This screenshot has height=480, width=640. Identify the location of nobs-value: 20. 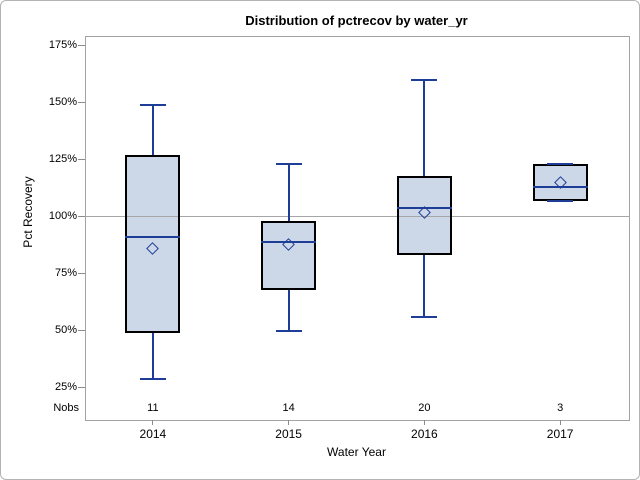
(424, 408).